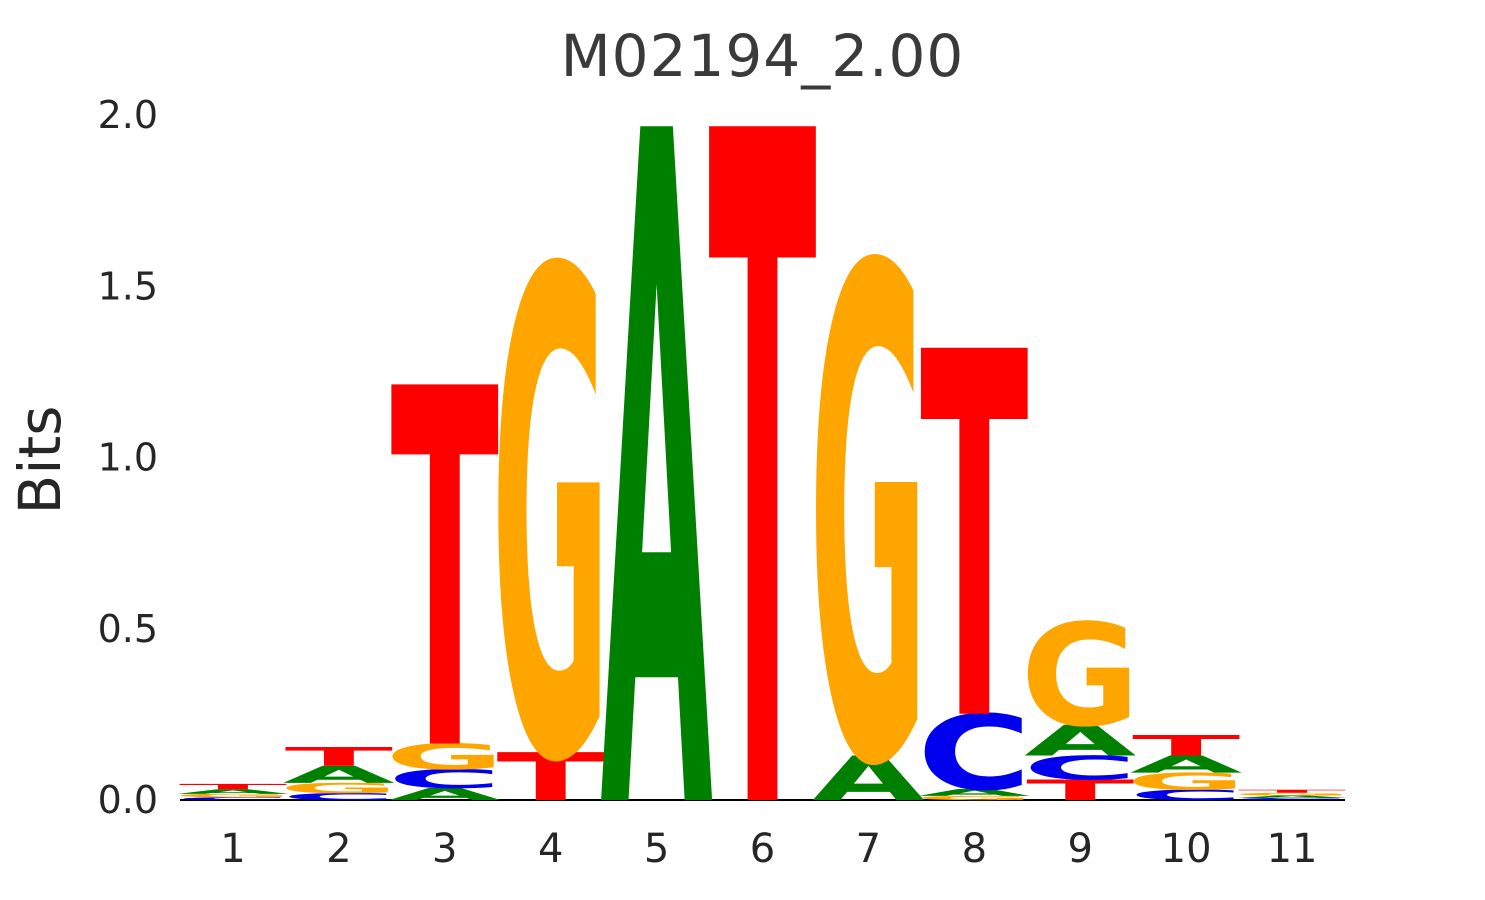 The width and height of the screenshot is (1485, 900). Describe the element at coordinates (762, 849) in the screenshot. I see `x-tick-label: 6` at that location.